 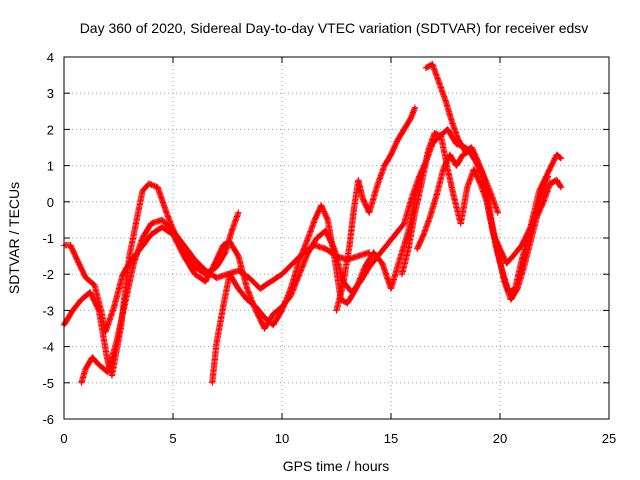 What do you see at coordinates (500, 438) in the screenshot?
I see `x-tick-label: 20` at bounding box center [500, 438].